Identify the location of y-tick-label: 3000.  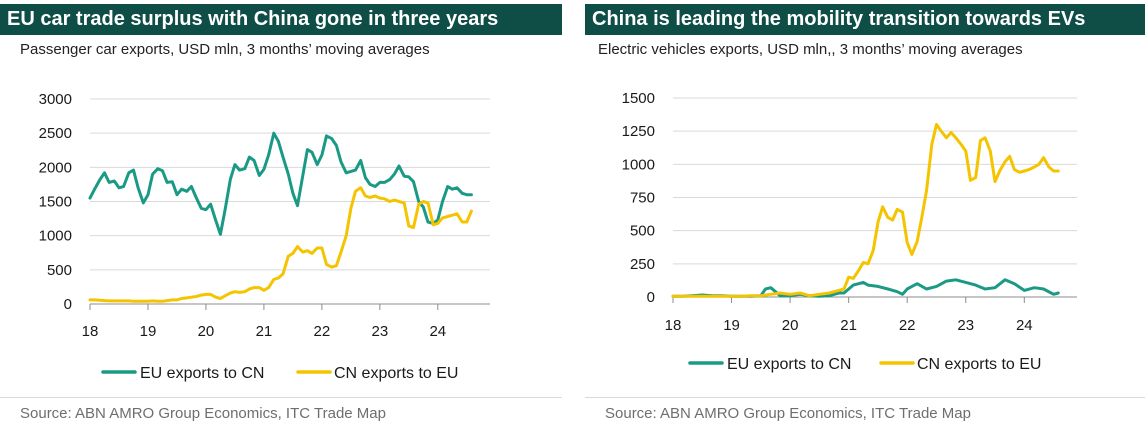
(55, 99).